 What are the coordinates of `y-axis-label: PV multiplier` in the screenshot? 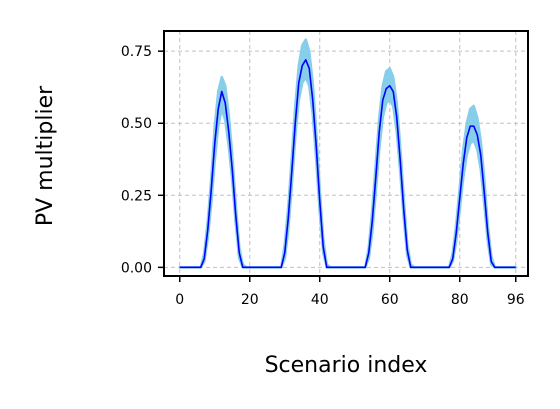 It's located at (45, 155).